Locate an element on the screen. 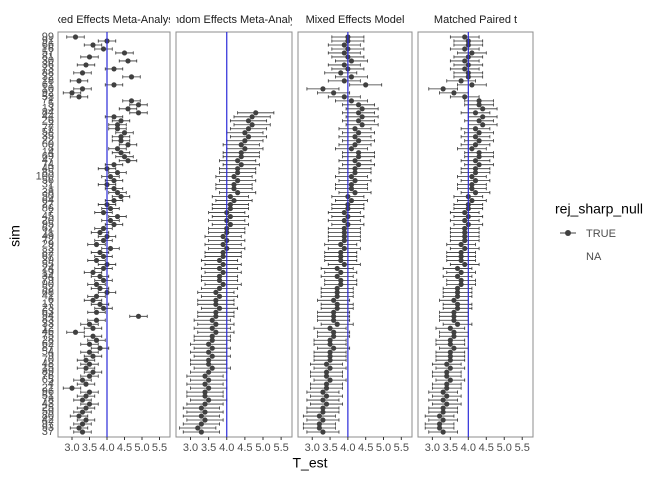 This screenshot has width=672, height=480. y-tick-label: 48 is located at coordinates (48, 364).